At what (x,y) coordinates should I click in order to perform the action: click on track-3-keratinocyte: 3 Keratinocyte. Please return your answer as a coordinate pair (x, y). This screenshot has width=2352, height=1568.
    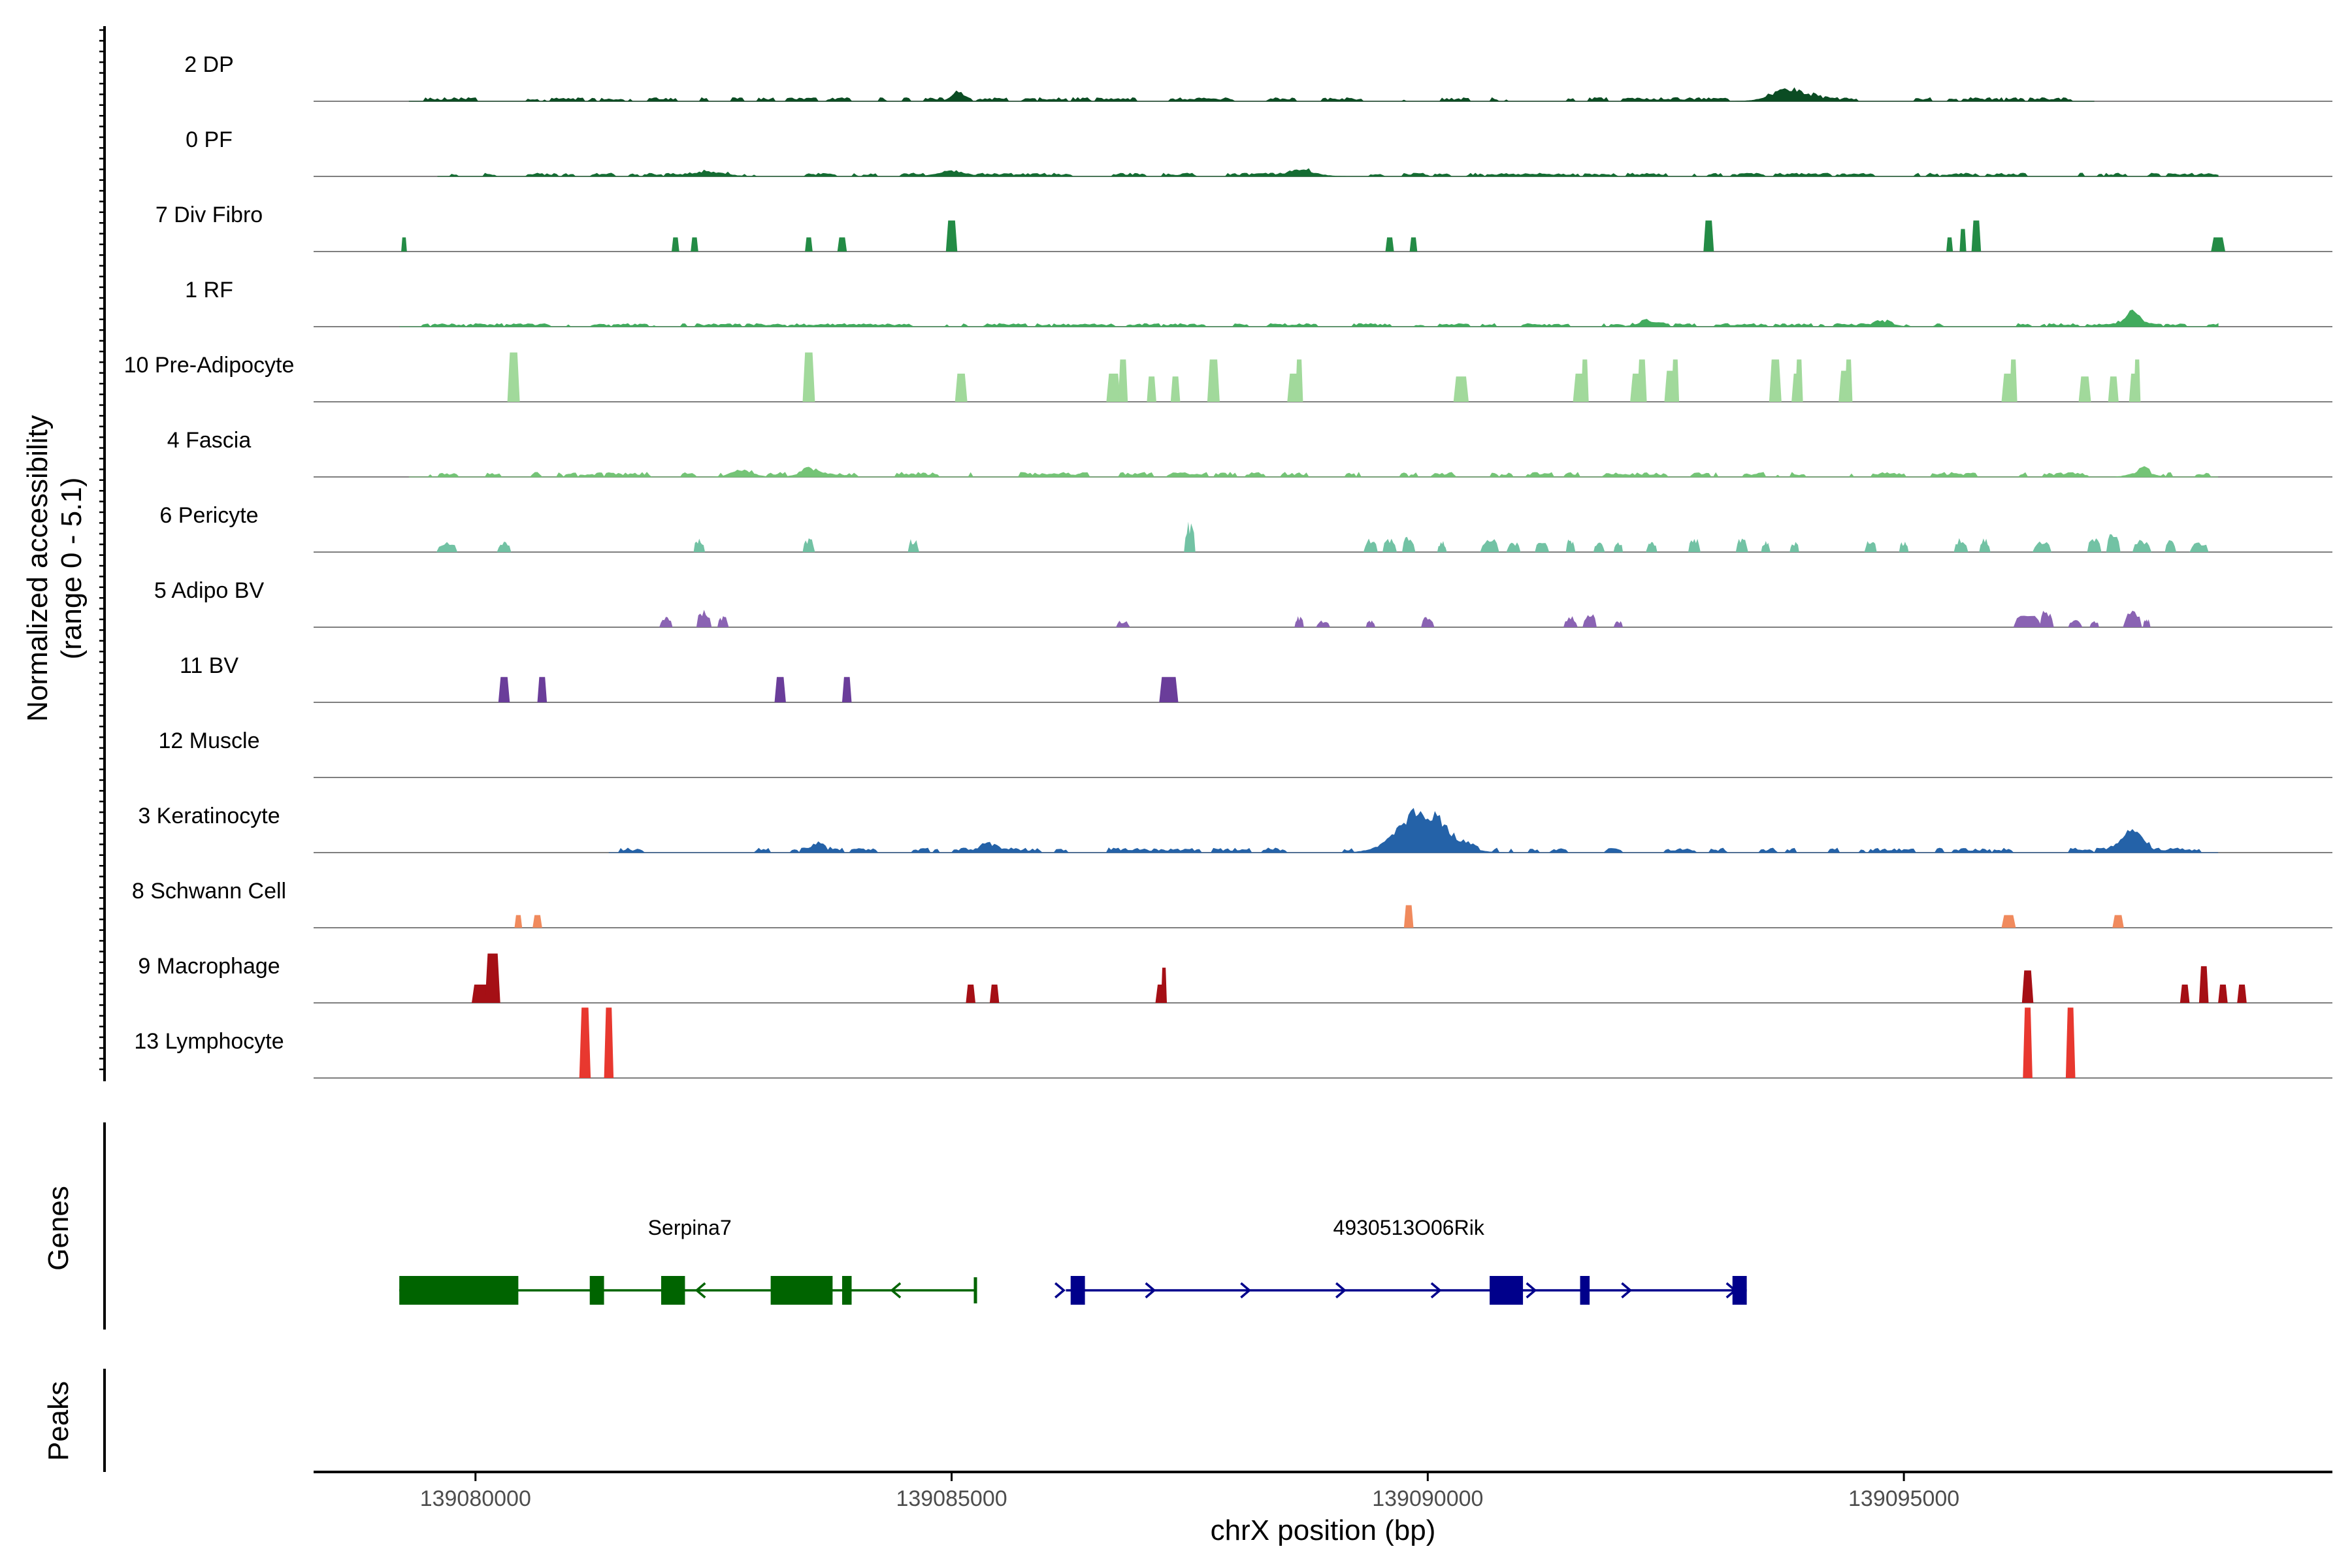
    Looking at the image, I should click on (1235, 828).